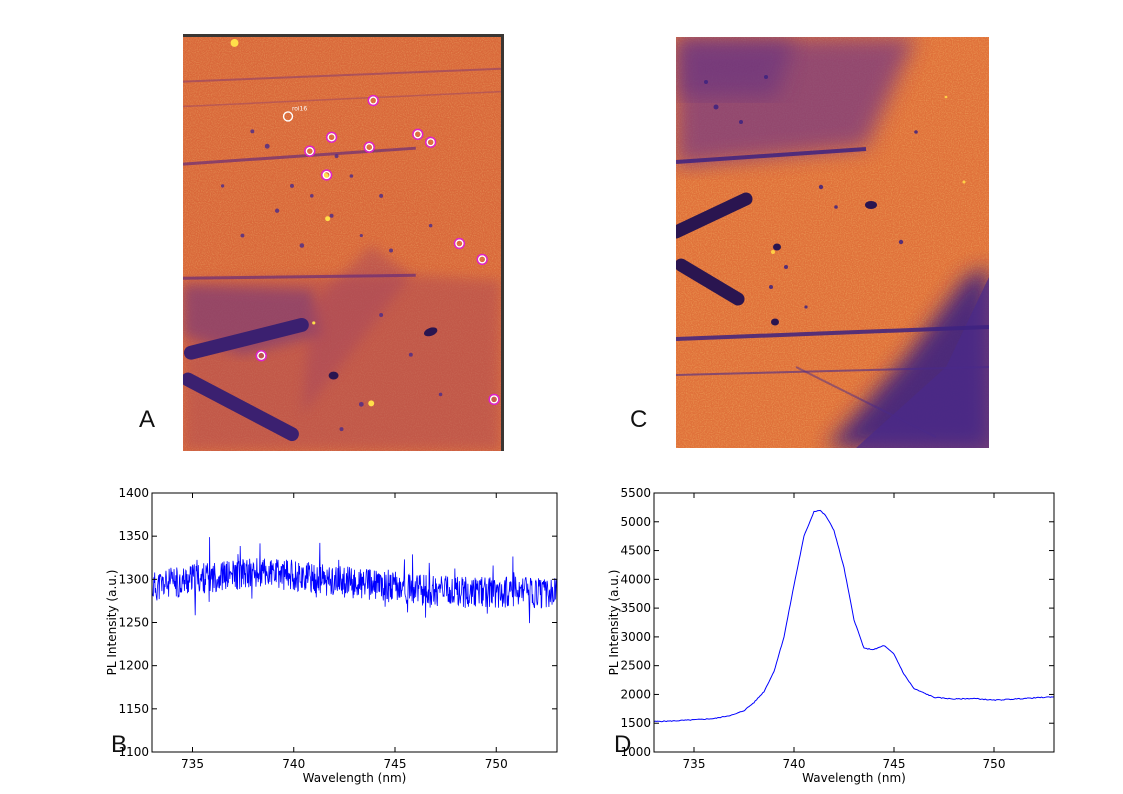 The height and width of the screenshot is (794, 1123). Describe the element at coordinates (299, 108) in the screenshot. I see `roi-label: roi16` at that location.